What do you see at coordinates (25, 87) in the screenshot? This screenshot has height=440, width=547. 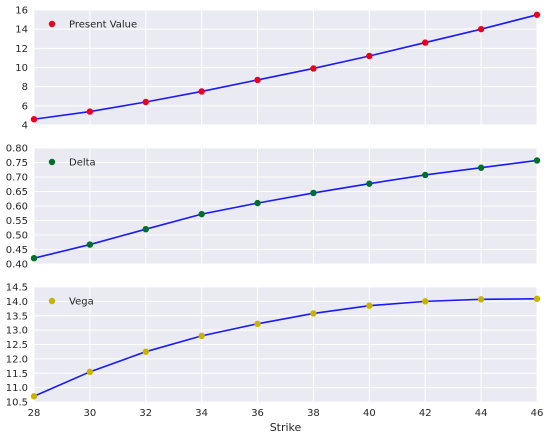 I see `y-tick-label: 8` at bounding box center [25, 87].